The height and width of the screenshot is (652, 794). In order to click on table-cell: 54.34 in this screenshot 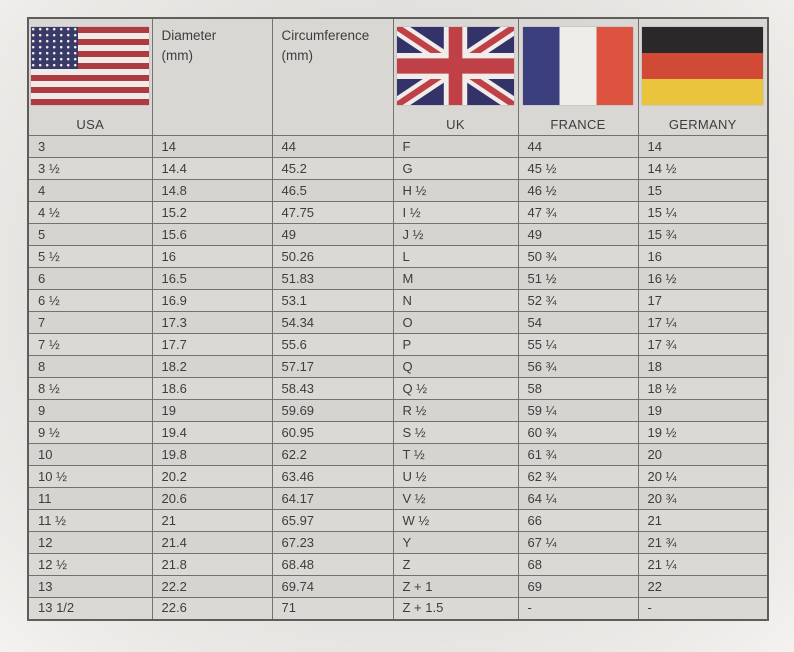, I will do `click(332, 322)`.